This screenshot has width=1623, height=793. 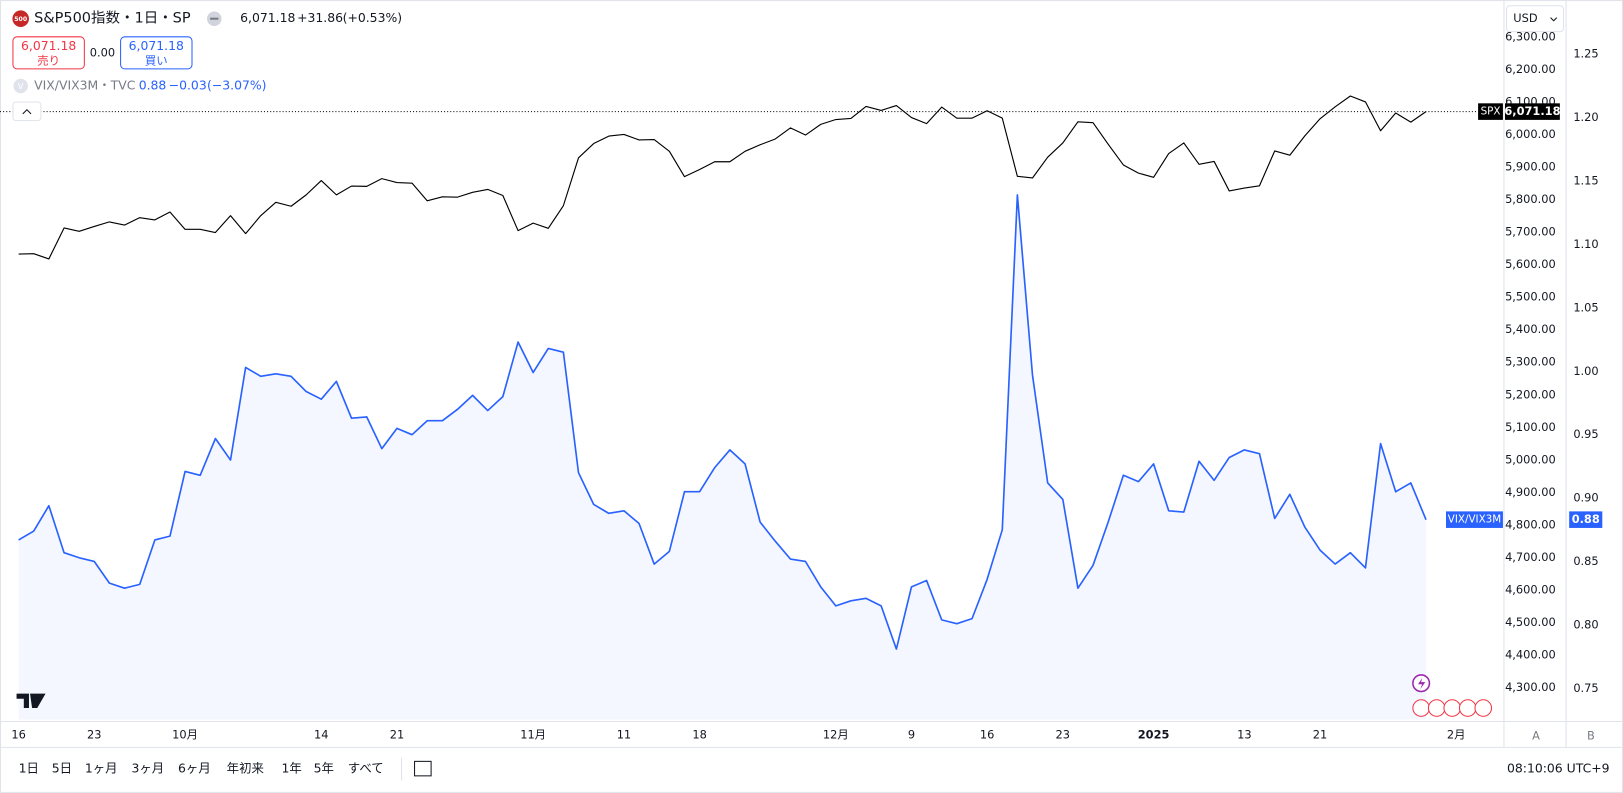 What do you see at coordinates (1530, 654) in the screenshot?
I see `y-tick-label: 4,400.00` at bounding box center [1530, 654].